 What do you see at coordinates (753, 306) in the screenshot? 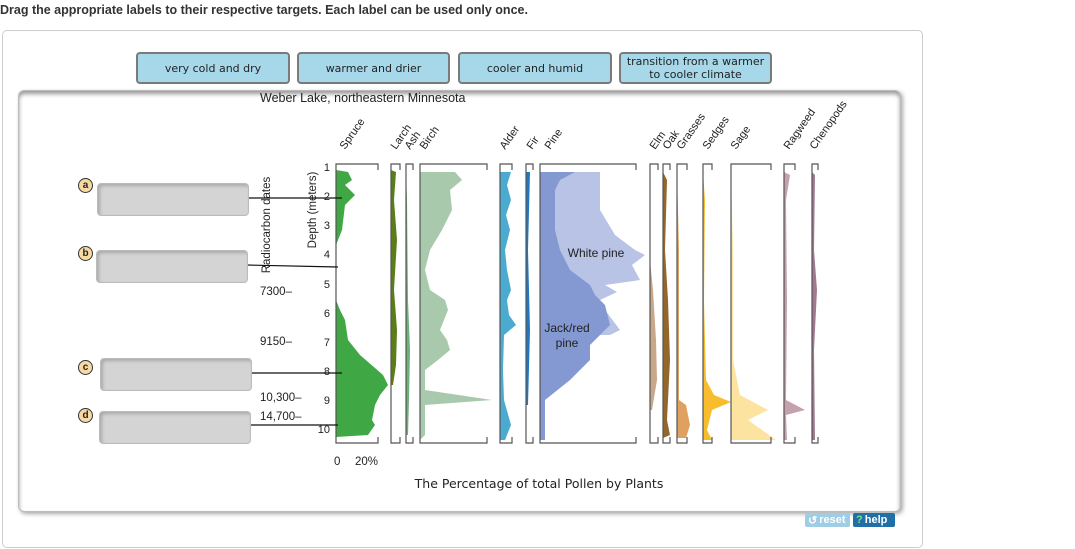
I see `sage-curve` at bounding box center [753, 306].